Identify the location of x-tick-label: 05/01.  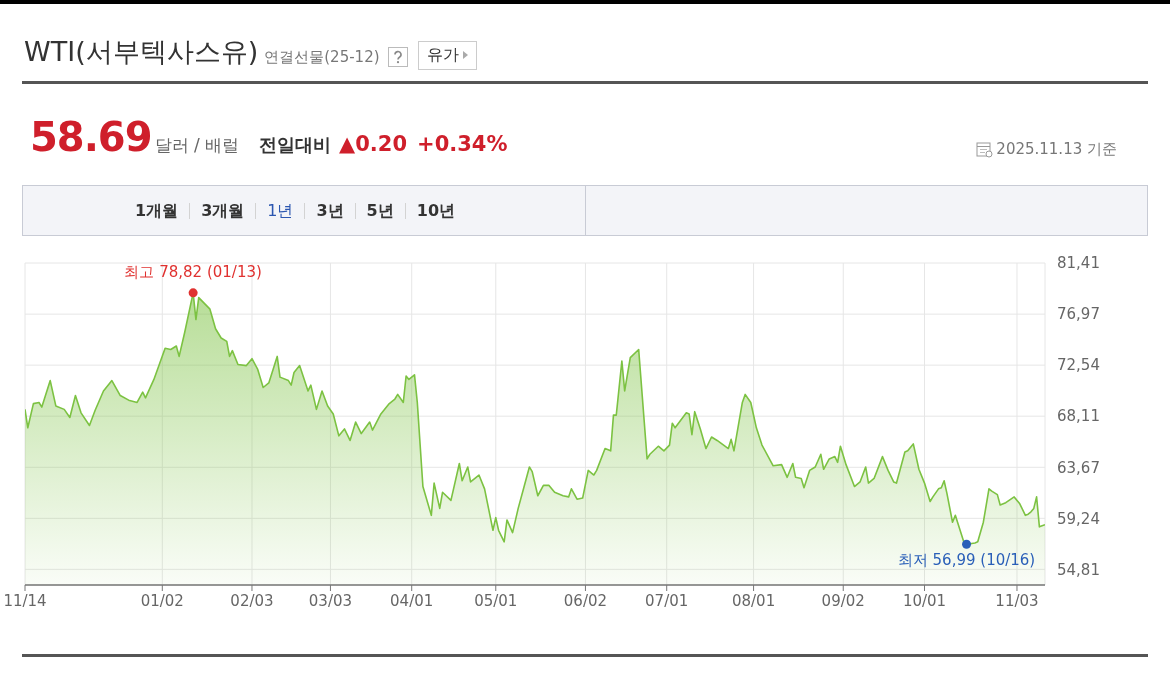
(496, 600).